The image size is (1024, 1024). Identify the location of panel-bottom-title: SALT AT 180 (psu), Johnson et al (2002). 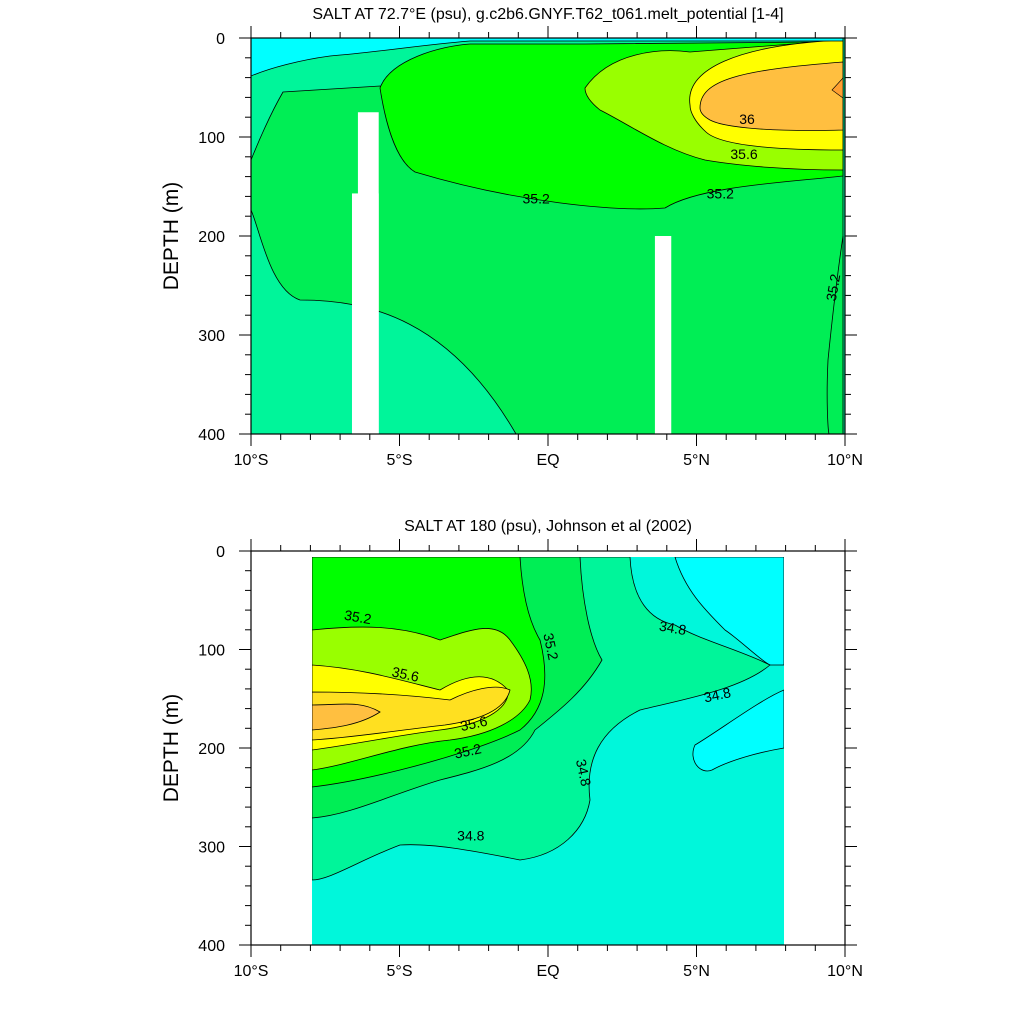
(548, 526).